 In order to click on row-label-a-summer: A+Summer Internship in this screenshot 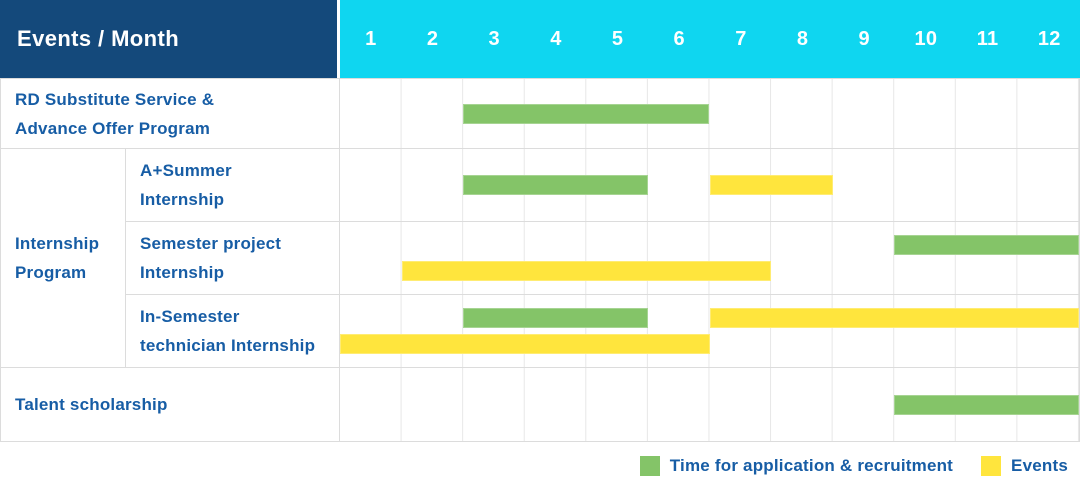, I will do `click(233, 185)`.